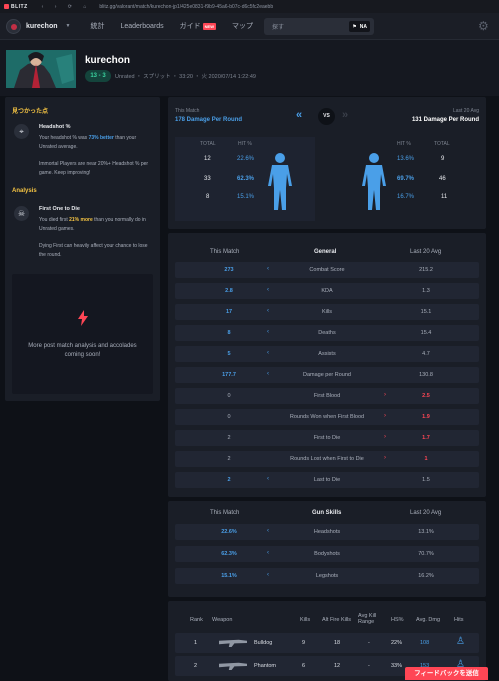 Image resolution: width=499 pixels, height=681 pixels. I want to click on gun-skills-title: Gun Skills, so click(327, 513).